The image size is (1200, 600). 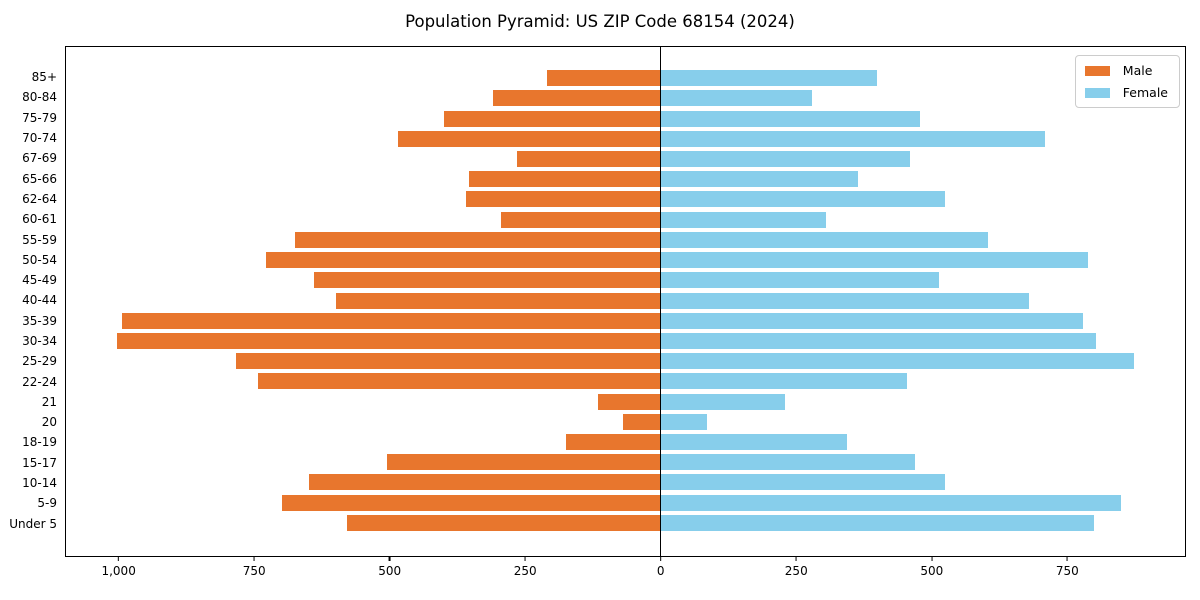 What do you see at coordinates (49, 401) in the screenshot?
I see `y-tick-label: 21` at bounding box center [49, 401].